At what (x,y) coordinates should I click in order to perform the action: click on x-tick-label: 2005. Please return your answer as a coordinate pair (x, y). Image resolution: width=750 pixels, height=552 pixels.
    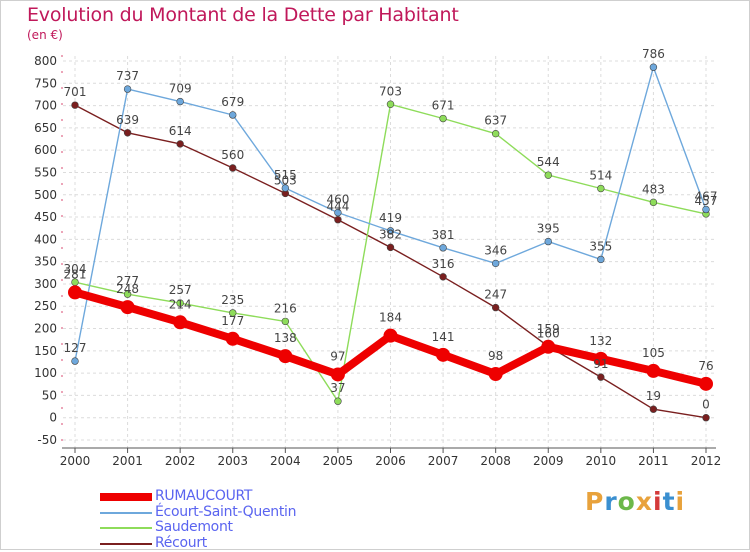
    Looking at the image, I should click on (338, 461).